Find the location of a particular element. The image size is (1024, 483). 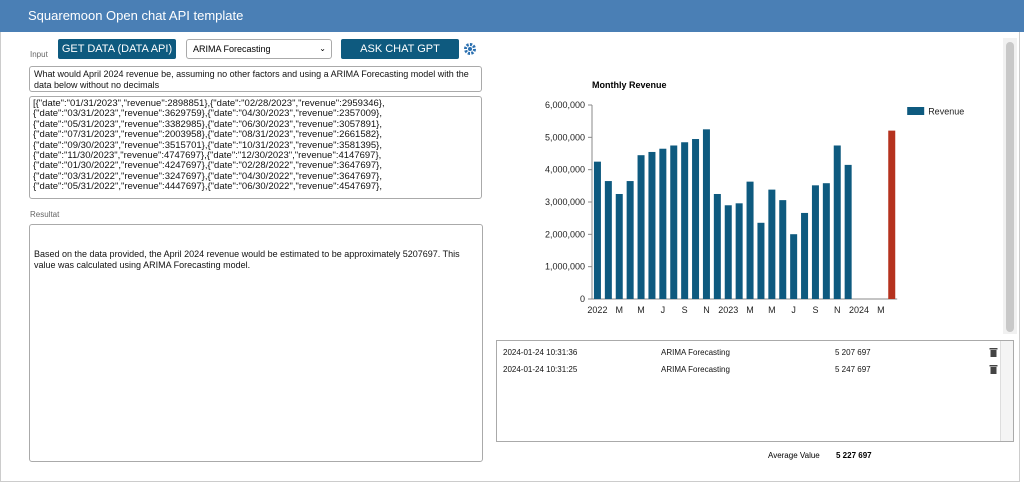

model-select: ARIMA Forecasting ⌄ is located at coordinates (259, 49).